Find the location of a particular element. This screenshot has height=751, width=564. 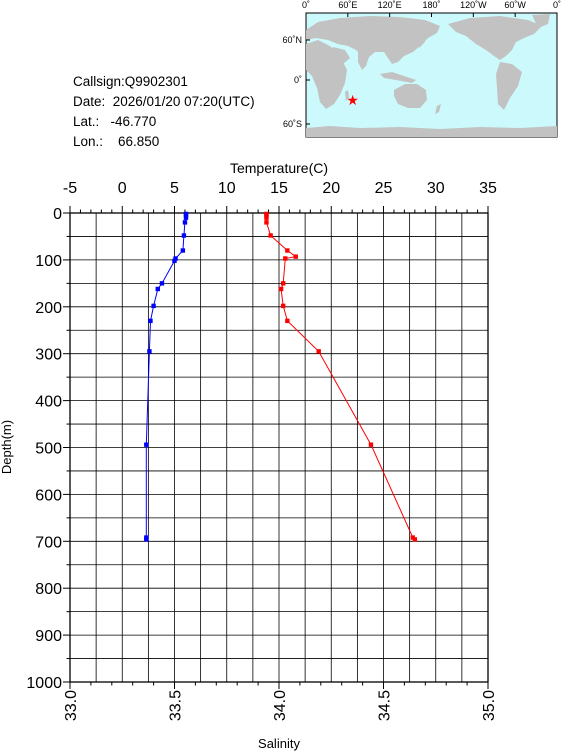

callsign-text: Callsign:Q9902301 is located at coordinates (130, 81).